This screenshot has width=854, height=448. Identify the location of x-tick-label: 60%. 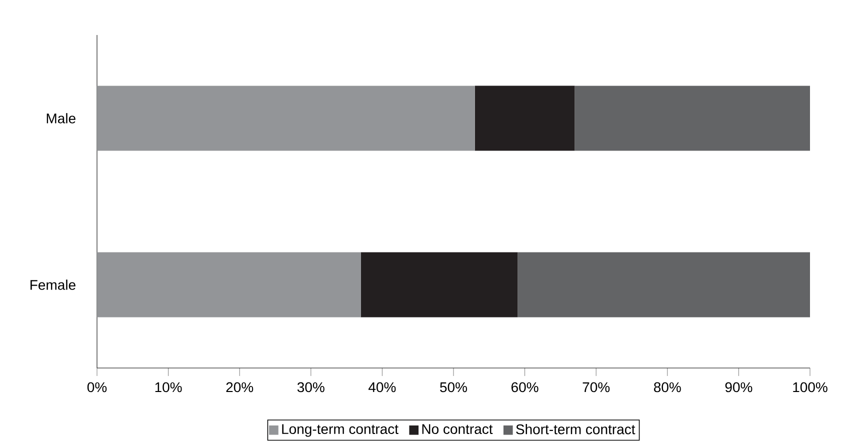
(525, 387).